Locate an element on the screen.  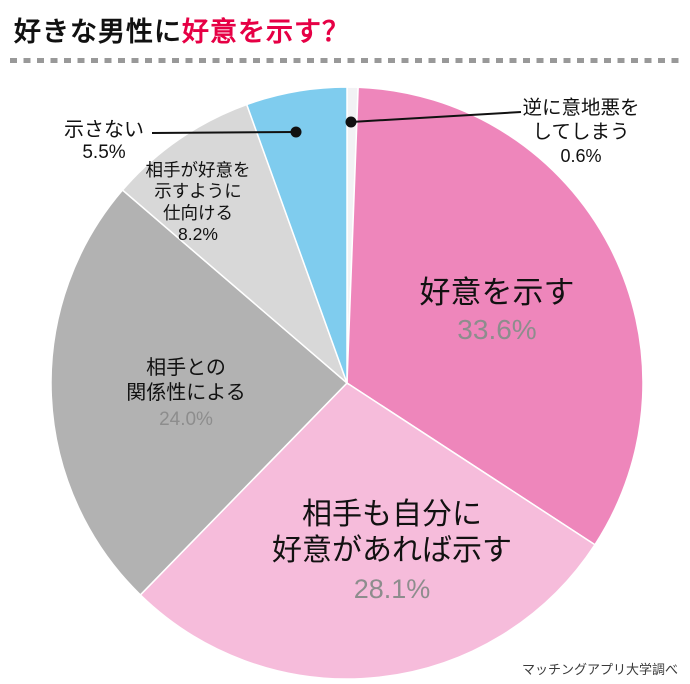
slice-label-text: 相手との is located at coordinates (186, 368).